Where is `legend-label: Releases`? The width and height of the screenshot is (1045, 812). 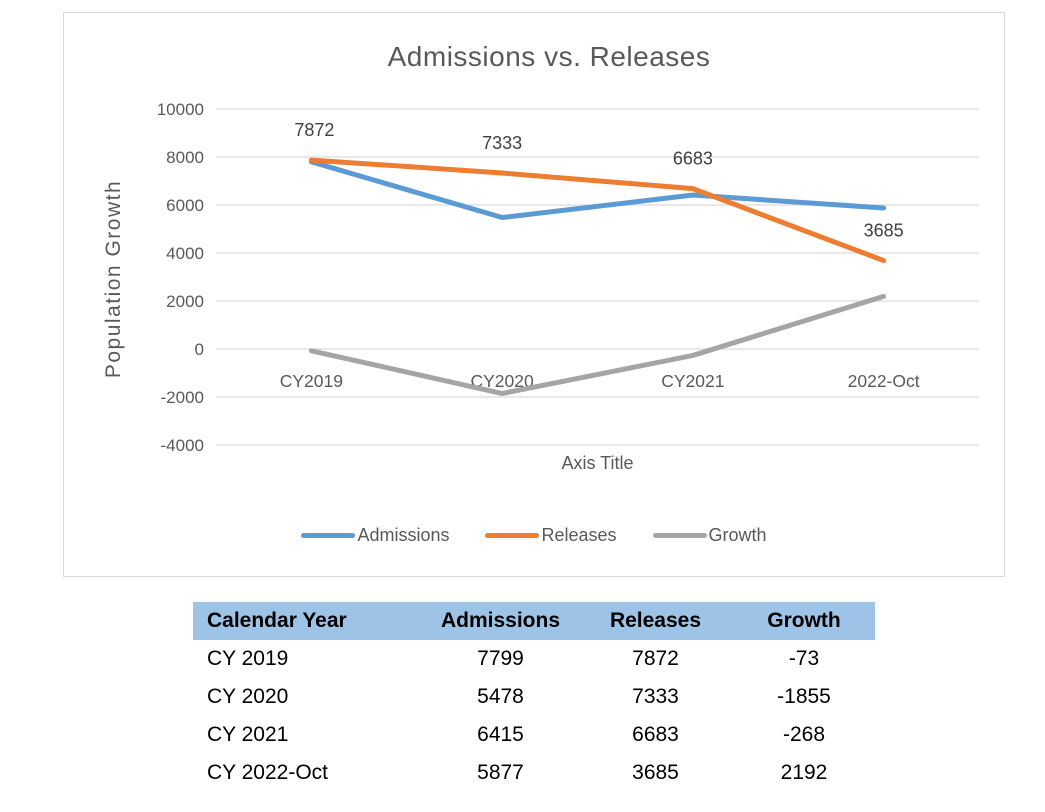 legend-label: Releases is located at coordinates (579, 535).